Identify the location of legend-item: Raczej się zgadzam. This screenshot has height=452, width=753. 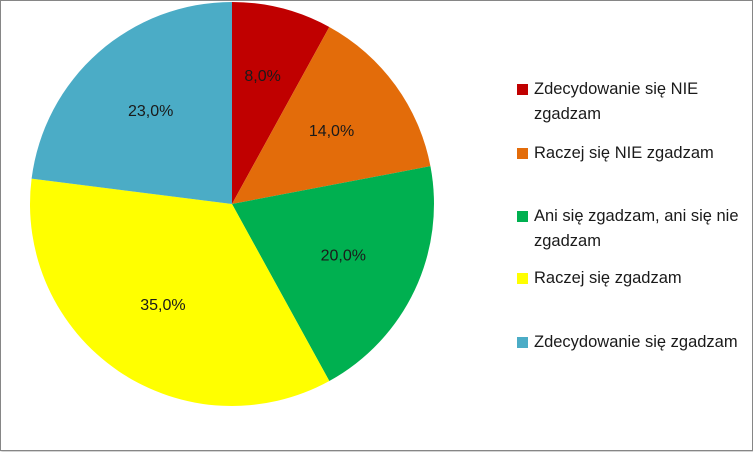
(631, 279).